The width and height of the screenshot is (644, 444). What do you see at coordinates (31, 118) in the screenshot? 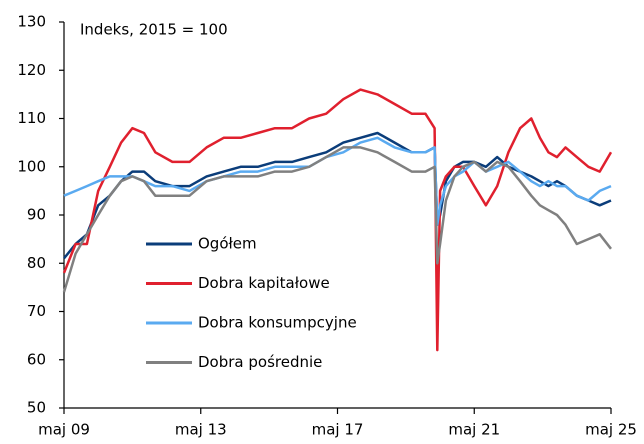
I see `y-tick-label: 110` at bounding box center [31, 118].